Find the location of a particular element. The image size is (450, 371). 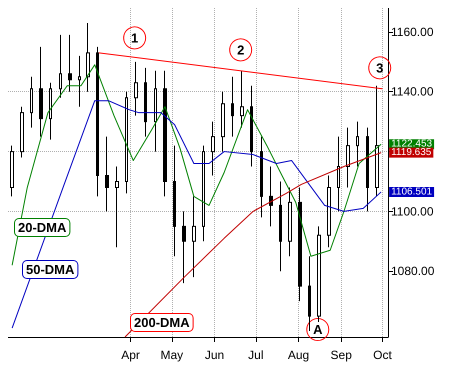

x-tick-label: Aug is located at coordinates (299, 355).